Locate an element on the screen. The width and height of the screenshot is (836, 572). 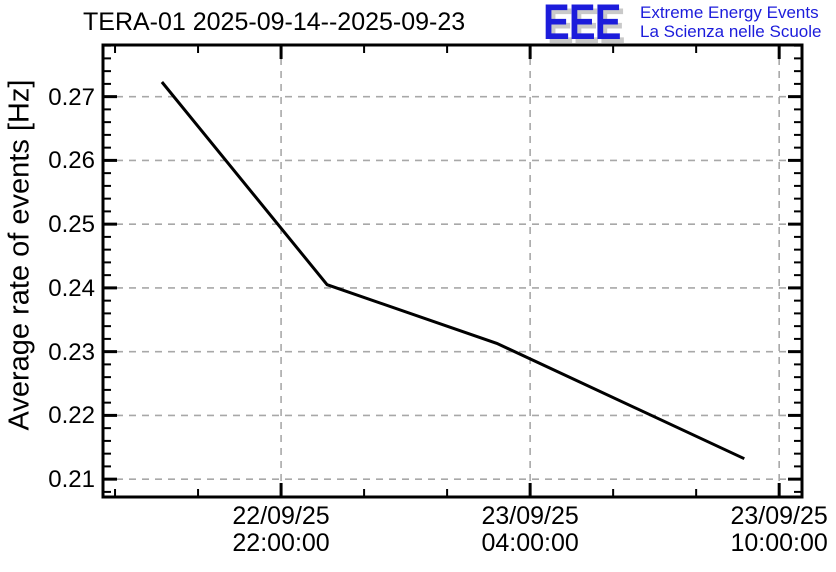
y-tick-label: 0.27 is located at coordinates (71, 97).